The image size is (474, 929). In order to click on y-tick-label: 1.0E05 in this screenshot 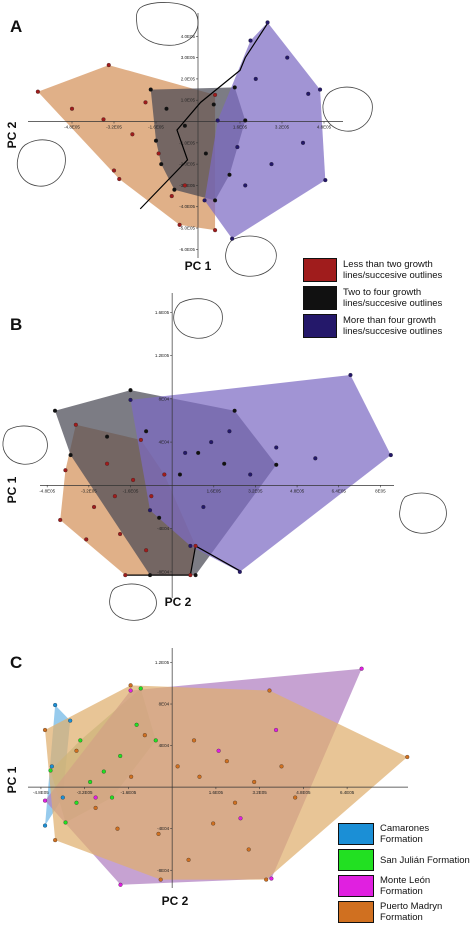, I will do `click(188, 100)`.